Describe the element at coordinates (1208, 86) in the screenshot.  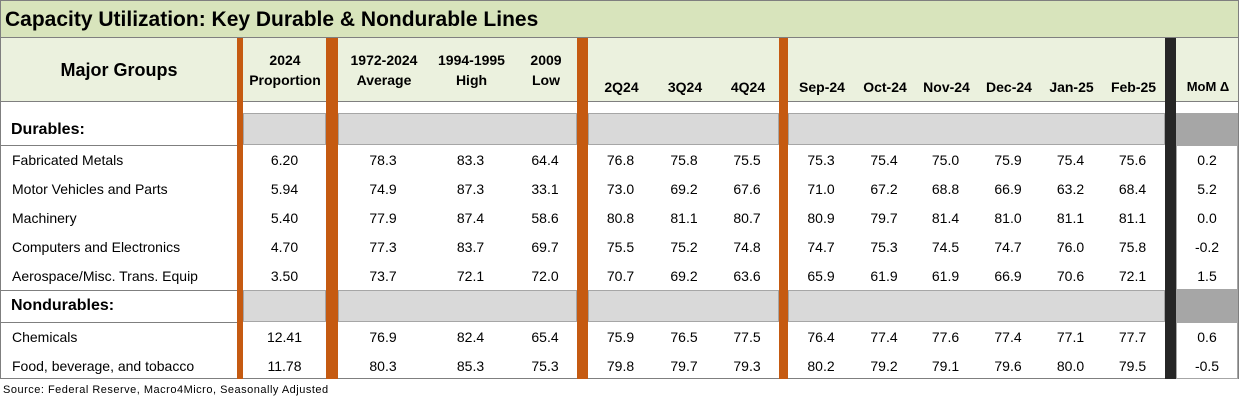
I see `header-mom-label: MoM Δ` at that location.